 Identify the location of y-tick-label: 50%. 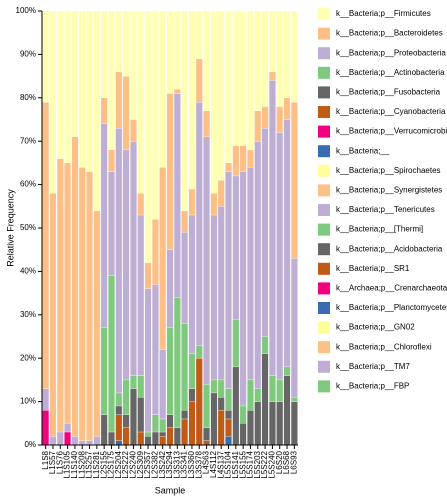
(28, 227).